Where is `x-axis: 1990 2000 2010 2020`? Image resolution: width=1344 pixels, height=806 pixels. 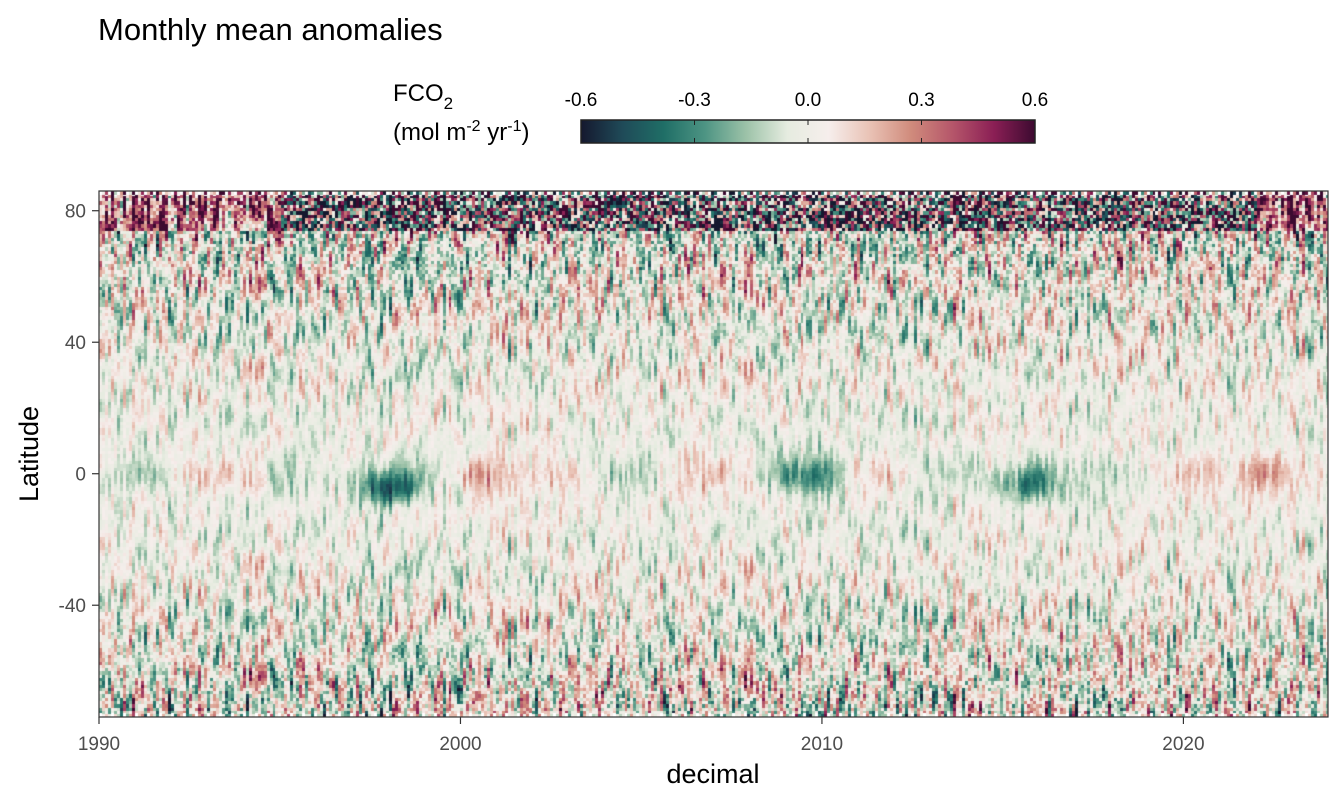 x-axis: 1990 2000 2010 2020 is located at coordinates (641, 736).